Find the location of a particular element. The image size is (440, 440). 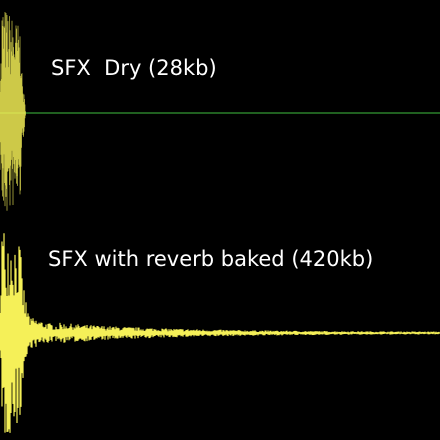

track-label-dry: SFX Dry (28kb) is located at coordinates (134, 68).